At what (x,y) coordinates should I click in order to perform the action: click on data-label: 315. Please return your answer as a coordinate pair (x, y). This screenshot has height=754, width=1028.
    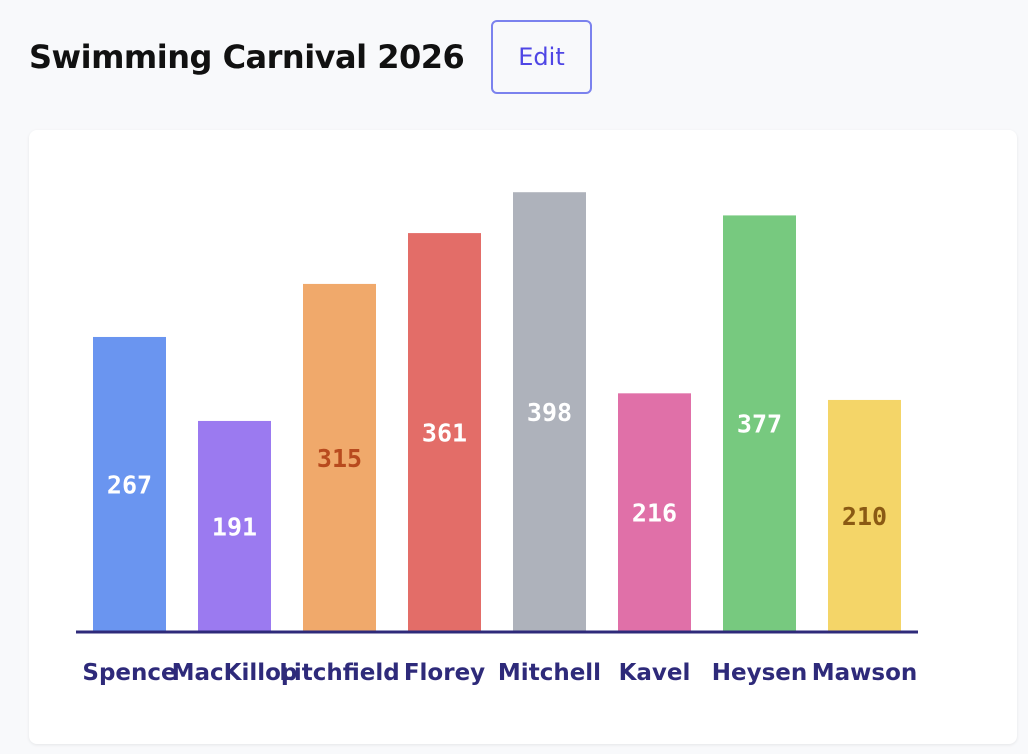
    Looking at the image, I should click on (339, 458).